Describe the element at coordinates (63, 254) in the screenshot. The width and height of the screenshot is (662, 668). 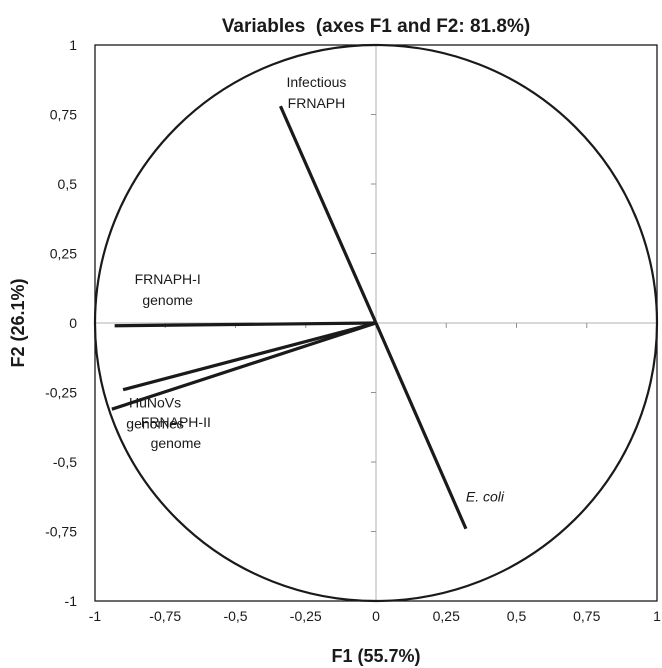
I see `y-tick-label: 0,25` at that location.